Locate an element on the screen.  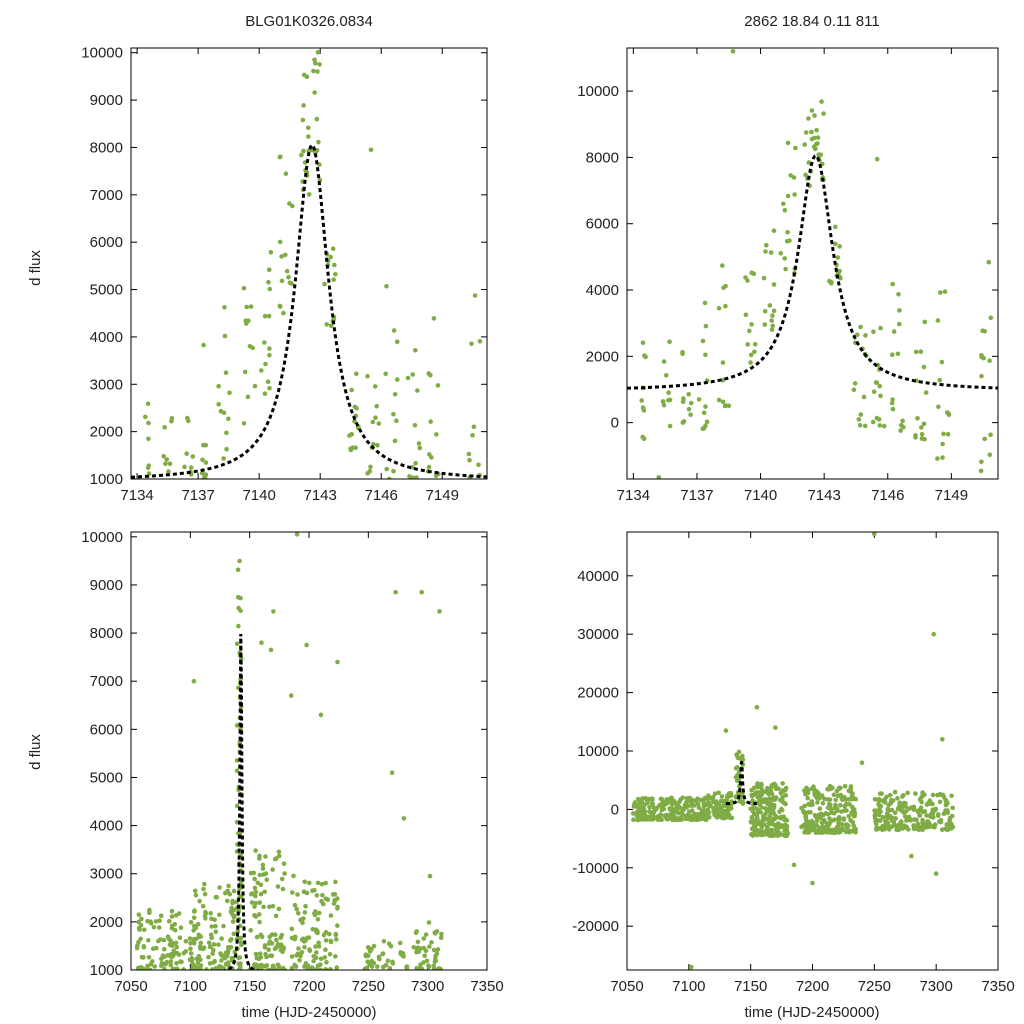
ytick-label: 9000 is located at coordinates (106, 100).